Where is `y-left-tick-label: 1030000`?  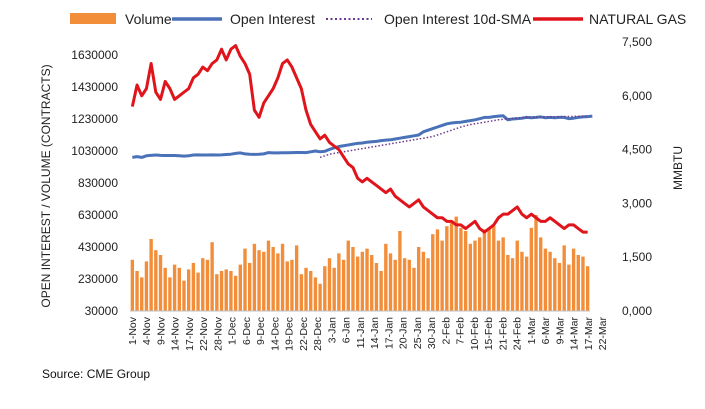
y-left-tick-label: 1030000 is located at coordinates (94, 151).